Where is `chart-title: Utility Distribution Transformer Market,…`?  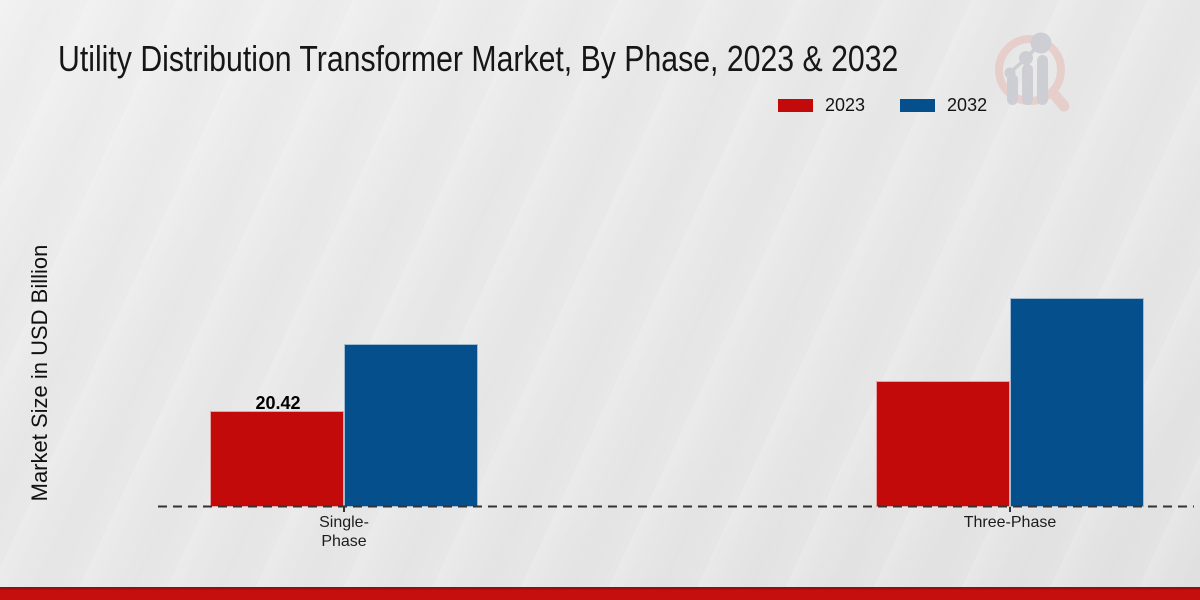 chart-title: Utility Distribution Transformer Market,… is located at coordinates (478, 58).